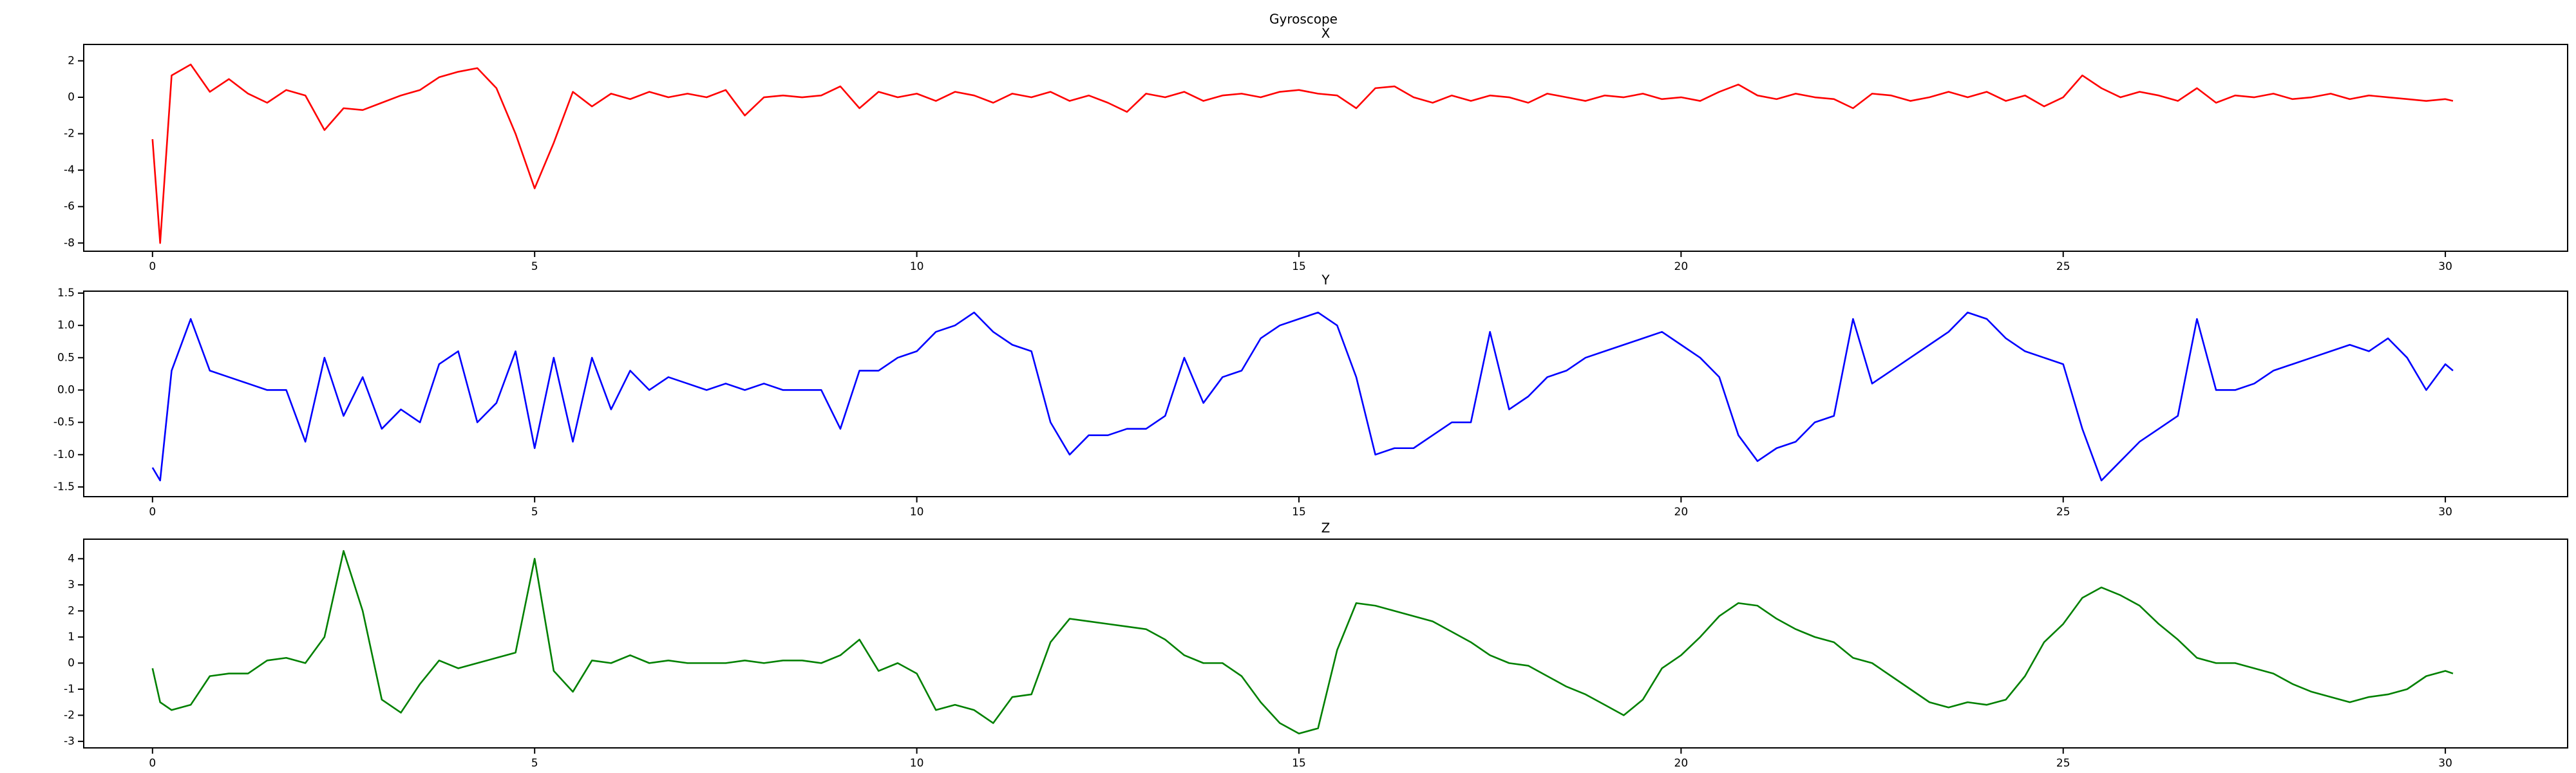 The width and height of the screenshot is (2576, 773). I want to click on y-tick-label: -3, so click(69, 741).